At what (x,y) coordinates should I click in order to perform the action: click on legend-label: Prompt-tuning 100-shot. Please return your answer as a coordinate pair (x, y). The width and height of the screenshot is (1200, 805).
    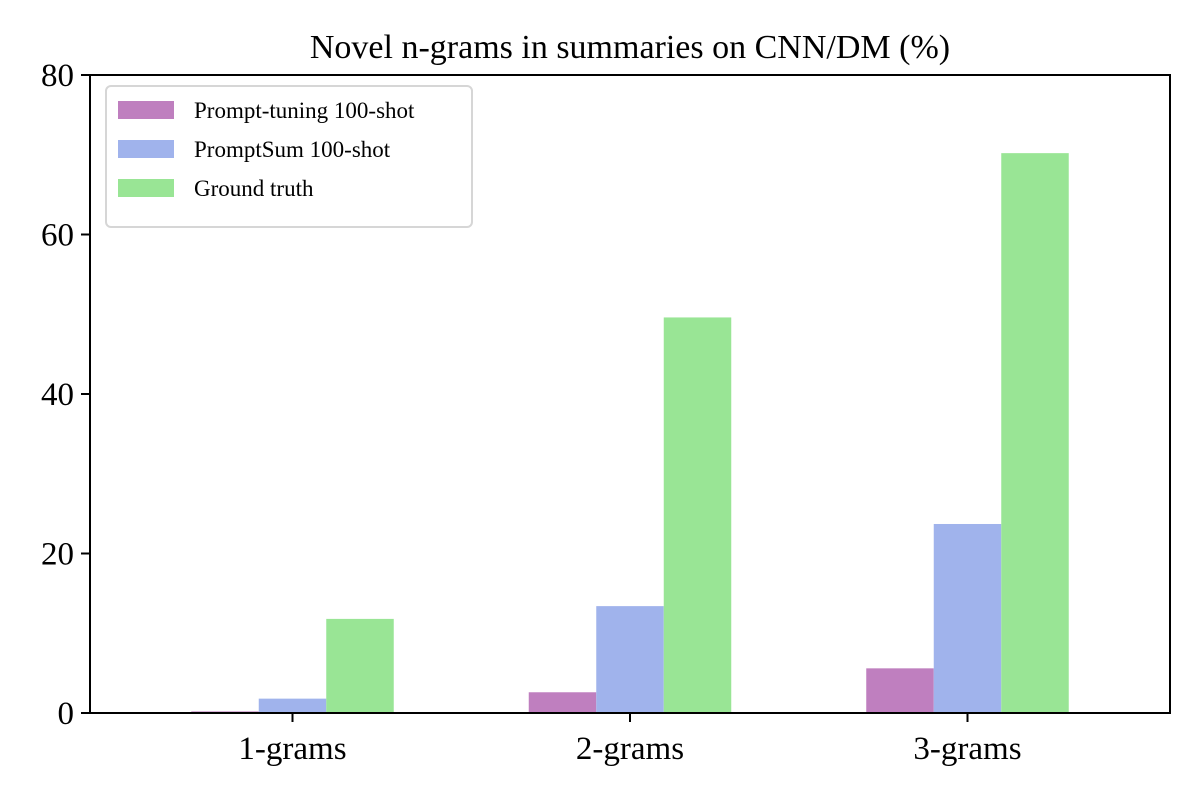
    Looking at the image, I should click on (304, 110).